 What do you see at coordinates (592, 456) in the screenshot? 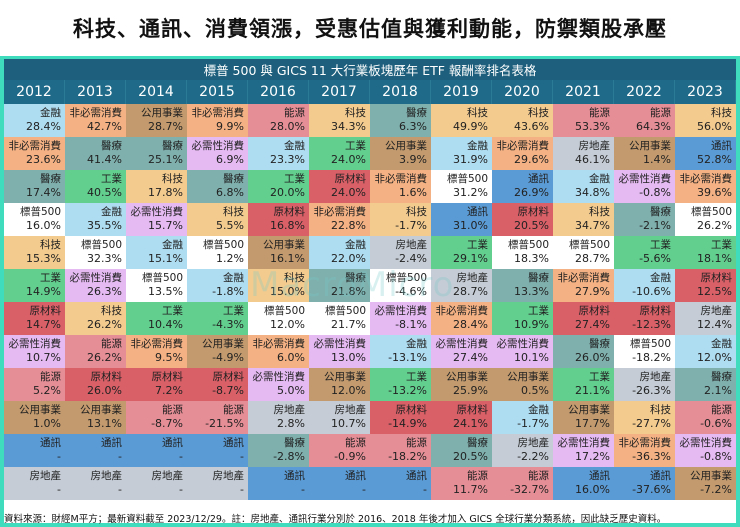
I see `return-value: 17.2%` at bounding box center [592, 456].